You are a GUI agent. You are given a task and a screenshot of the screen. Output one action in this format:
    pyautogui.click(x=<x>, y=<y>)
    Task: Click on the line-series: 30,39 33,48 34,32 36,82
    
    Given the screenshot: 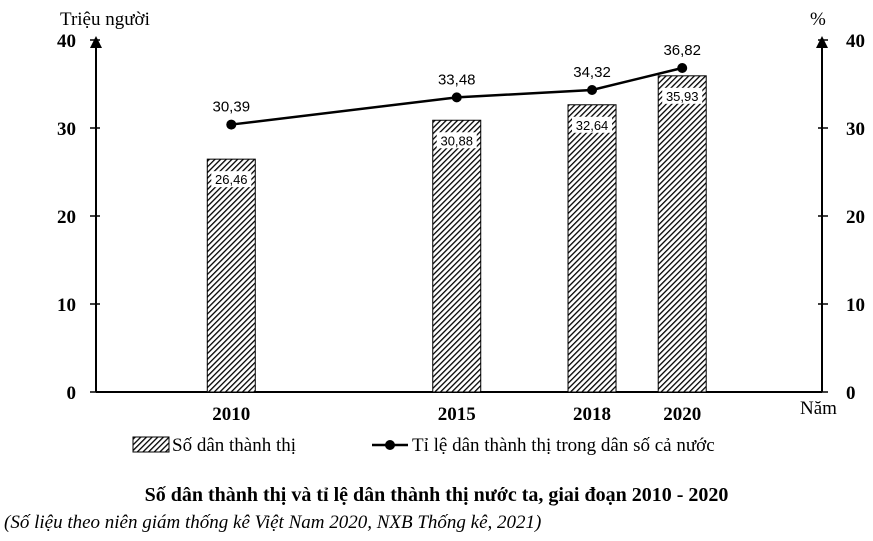 What is the action you would take?
    pyautogui.click(x=457, y=86)
    